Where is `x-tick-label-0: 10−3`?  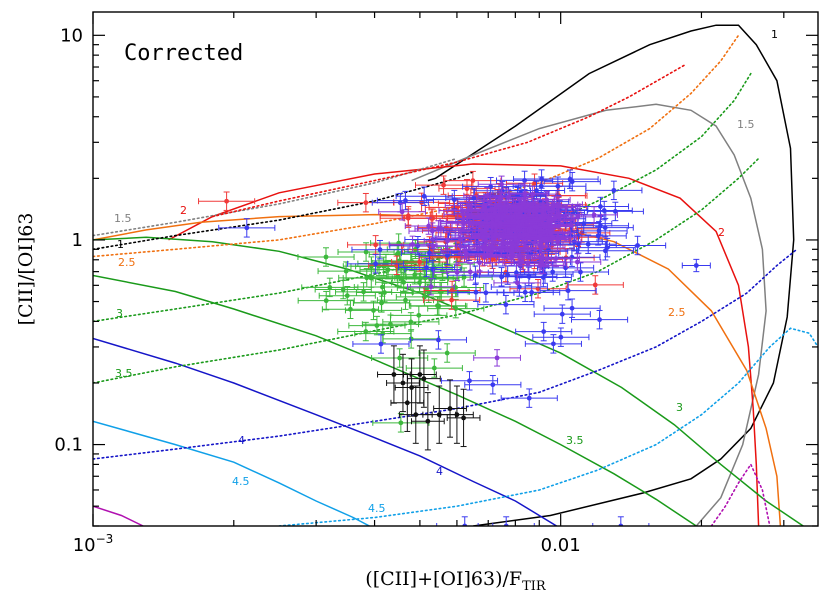
x-tick-label-0: 10−3 is located at coordinates (93, 544).